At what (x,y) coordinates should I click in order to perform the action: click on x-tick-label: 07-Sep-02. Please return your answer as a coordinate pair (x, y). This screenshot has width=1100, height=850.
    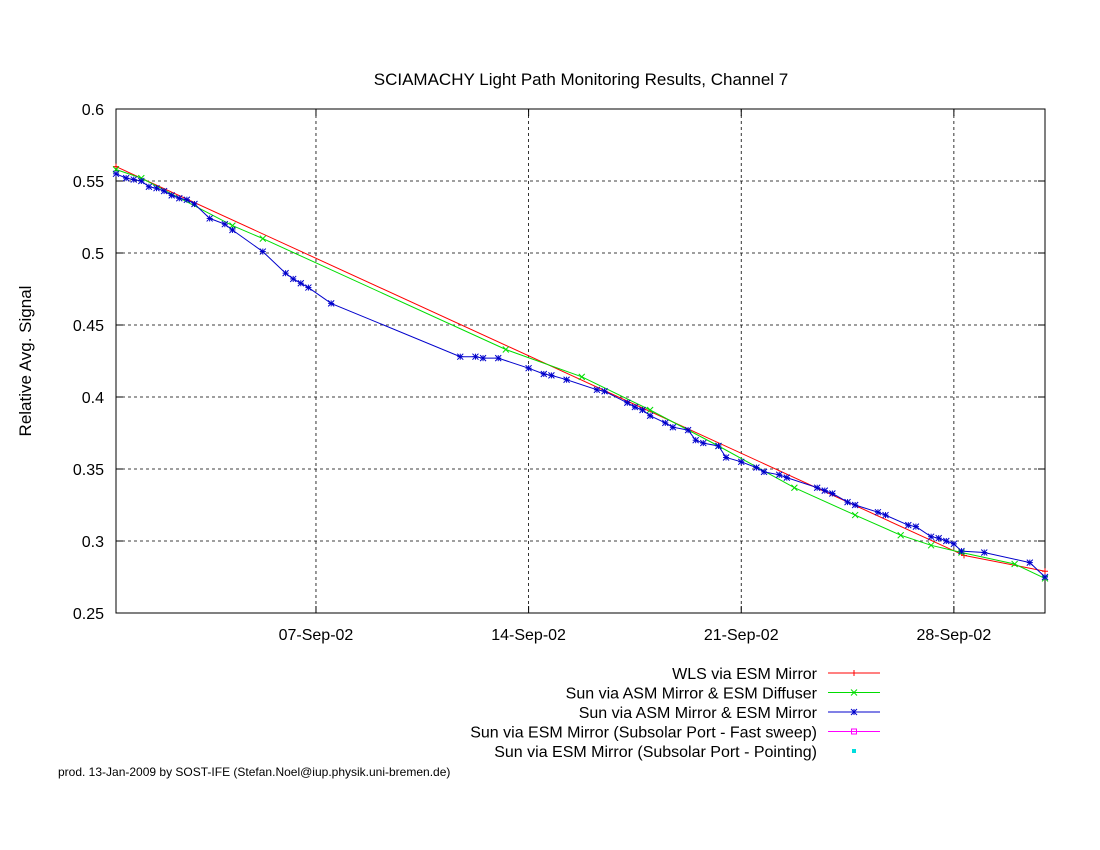
    Looking at the image, I should click on (316, 635).